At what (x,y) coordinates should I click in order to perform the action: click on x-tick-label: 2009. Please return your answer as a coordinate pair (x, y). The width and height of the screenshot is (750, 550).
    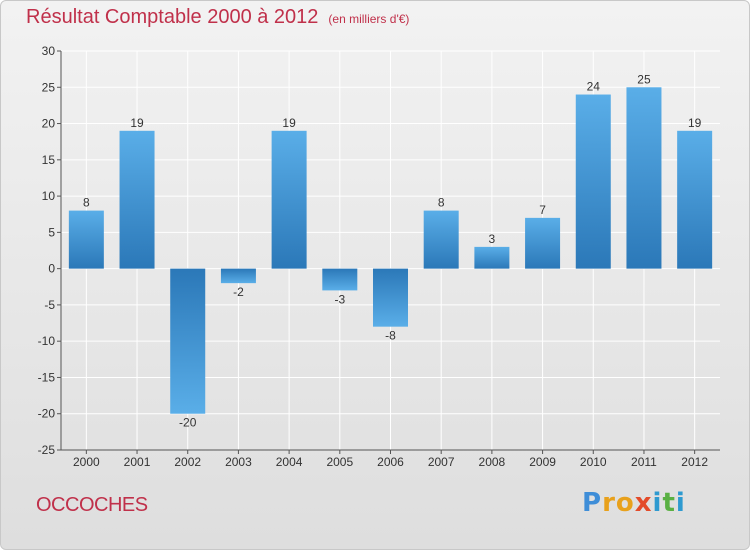
    Looking at the image, I should click on (542, 462).